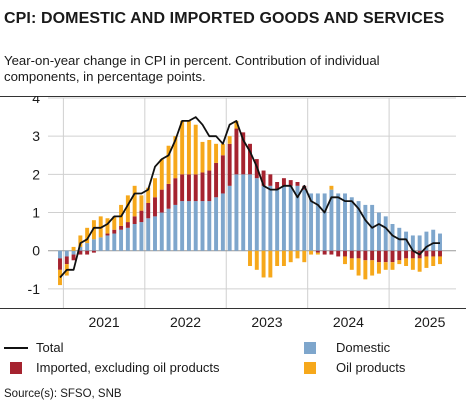 The height and width of the screenshot is (410, 466). Describe the element at coordinates (266, 322) in the screenshot. I see `x-tick-label: 2023` at that location.